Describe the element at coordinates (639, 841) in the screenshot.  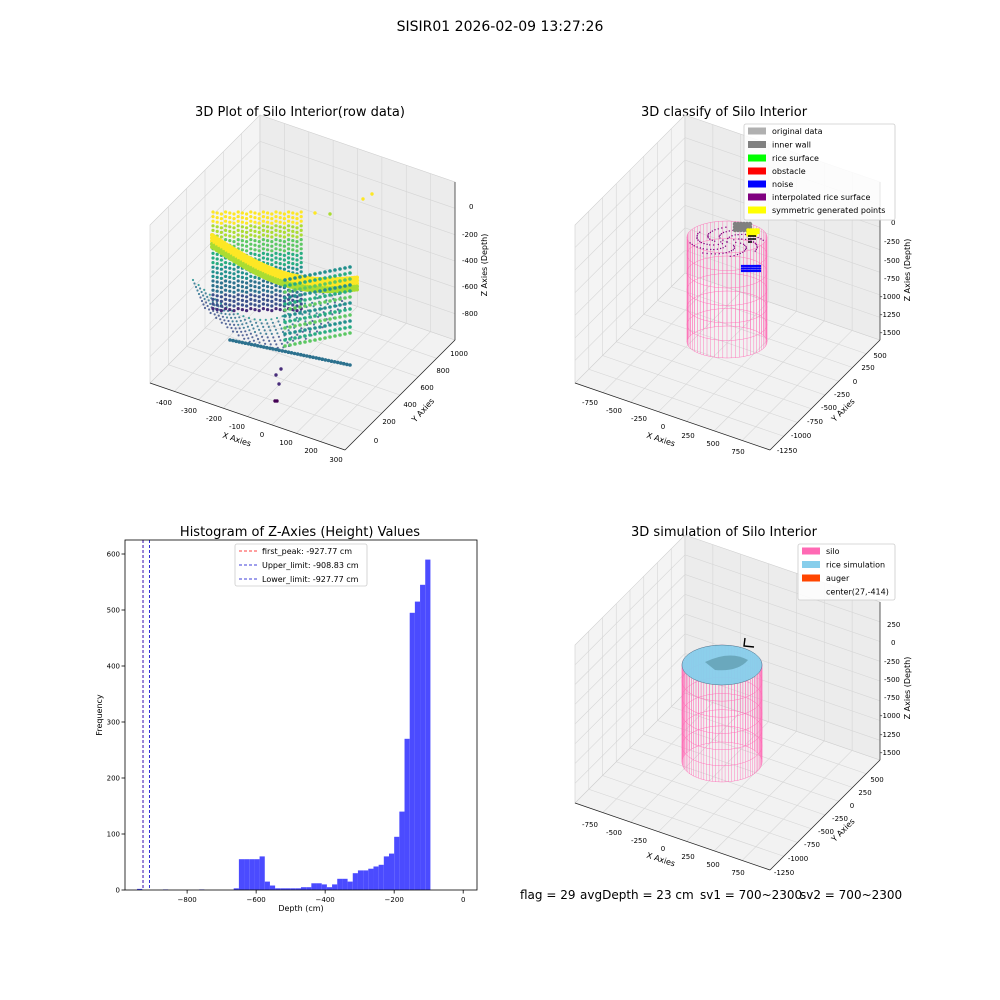
I see `simulation-x-tick: -250` at that location.